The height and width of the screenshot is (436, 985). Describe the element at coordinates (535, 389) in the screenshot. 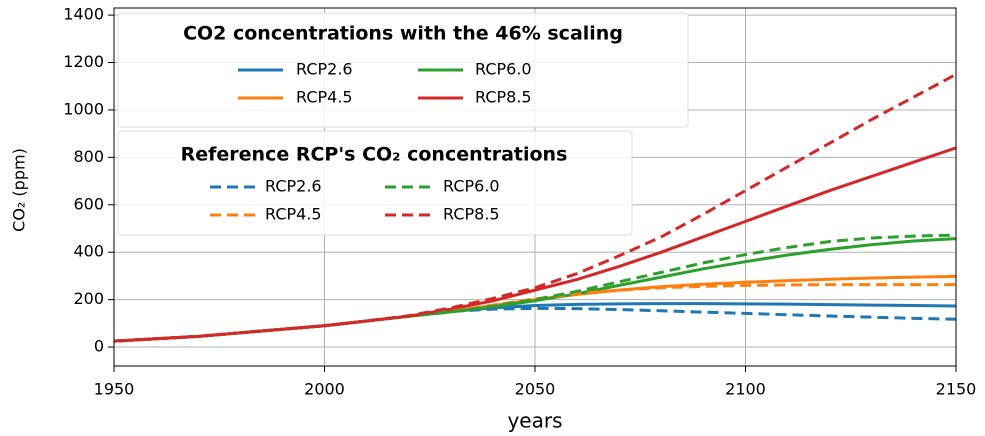

I see `x-tick-label: 2050` at that location.